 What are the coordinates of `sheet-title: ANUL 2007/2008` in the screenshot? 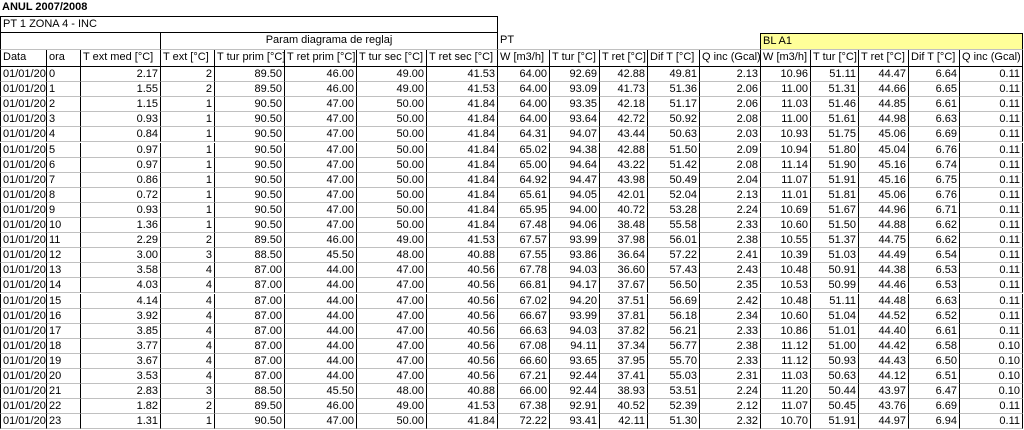 It's located at (45, 7).